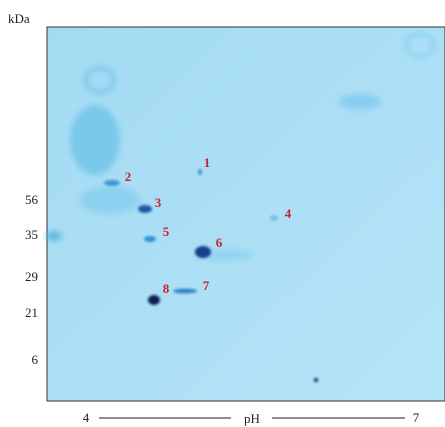  Describe the element at coordinates (31, 312) in the screenshot. I see `marker-label: 21` at that location.